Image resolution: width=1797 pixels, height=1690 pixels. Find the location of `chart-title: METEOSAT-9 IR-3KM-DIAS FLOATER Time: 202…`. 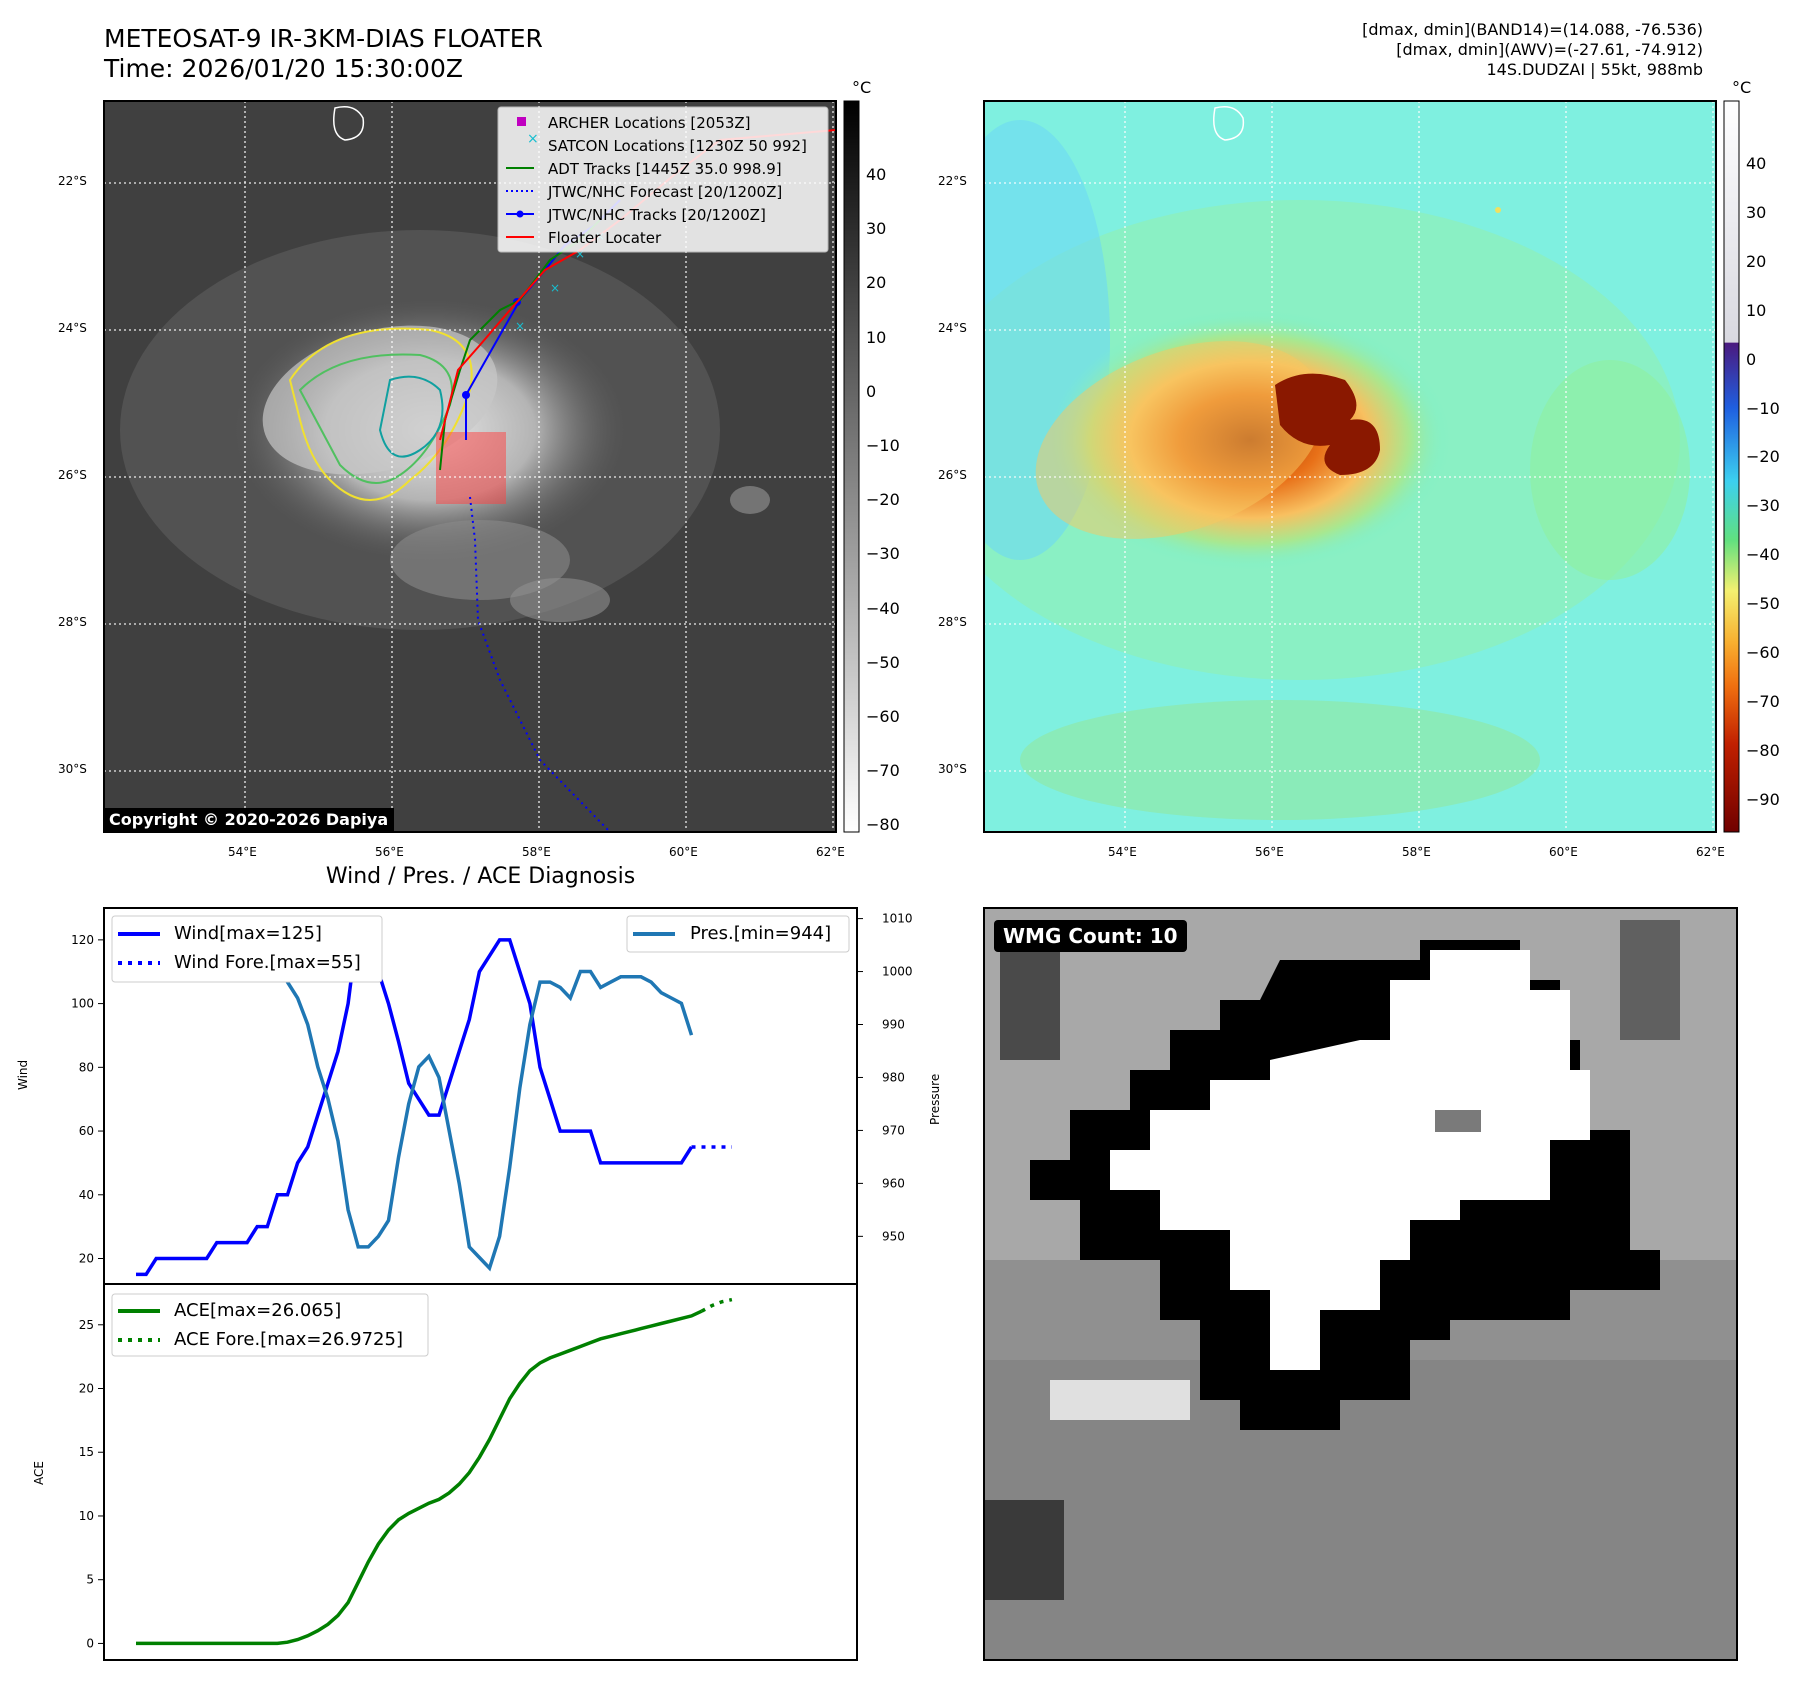

chart-title: METEOSAT-9 IR-3KM-DIAS FLOATER Time: 202… is located at coordinates (323, 54).